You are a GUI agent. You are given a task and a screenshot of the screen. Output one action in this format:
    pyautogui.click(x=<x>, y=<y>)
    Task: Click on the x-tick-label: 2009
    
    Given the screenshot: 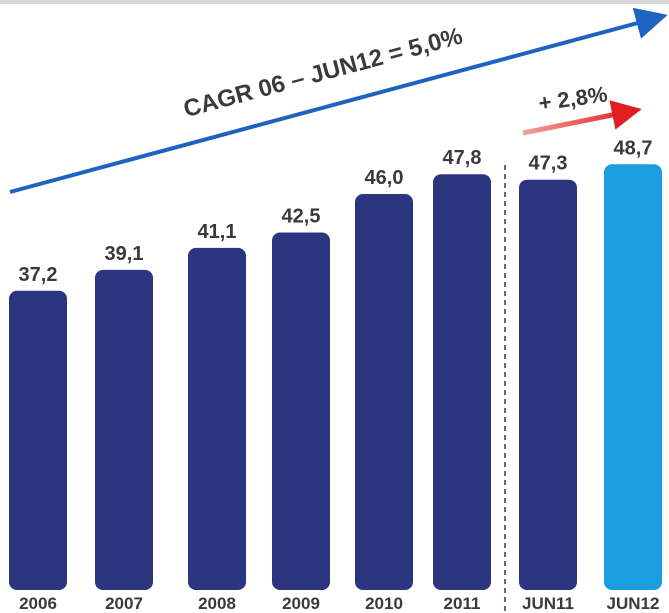 What is the action you would take?
    pyautogui.click(x=301, y=603)
    